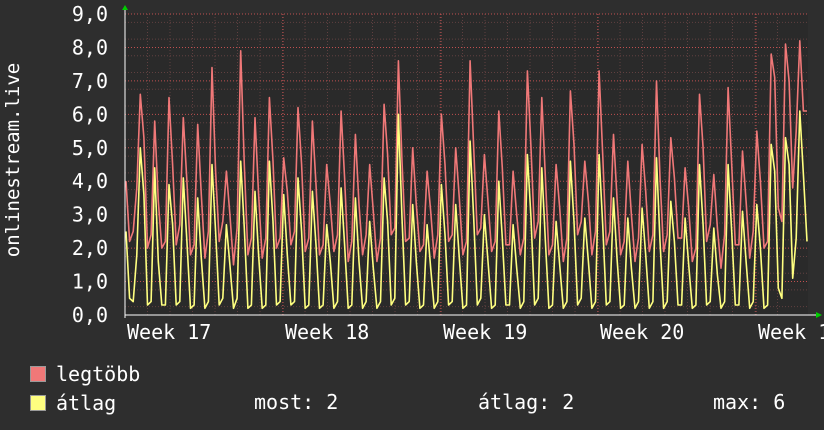 The height and width of the screenshot is (430, 824). I want to click on legend-swatch-max, so click(38, 374).